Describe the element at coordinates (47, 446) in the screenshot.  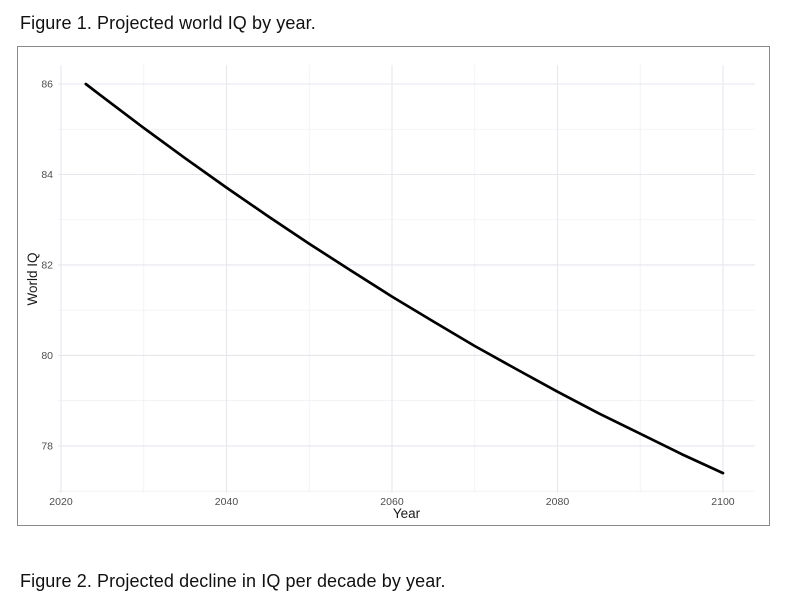
I see `y-tick-label: 78` at that location.